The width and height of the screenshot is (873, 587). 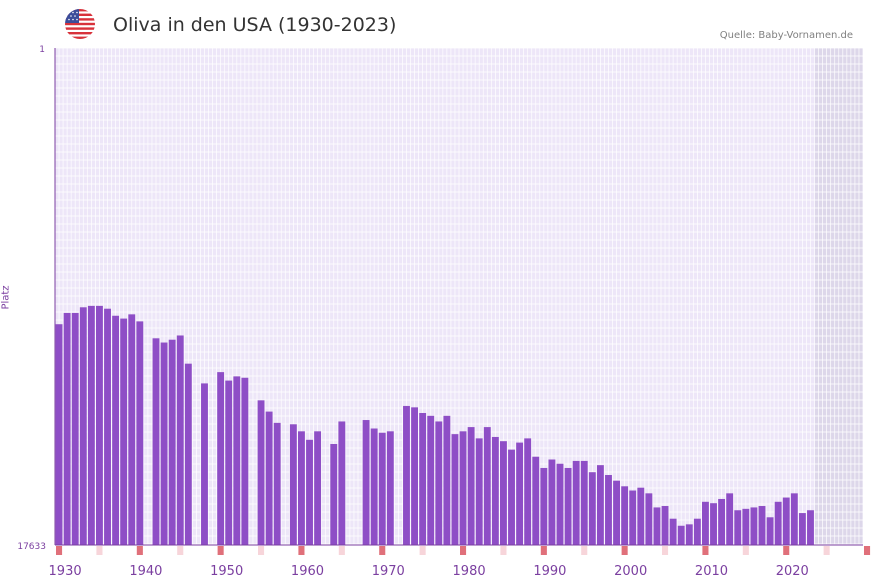 I want to click on x-tick-label: 1950, so click(x=226, y=571).